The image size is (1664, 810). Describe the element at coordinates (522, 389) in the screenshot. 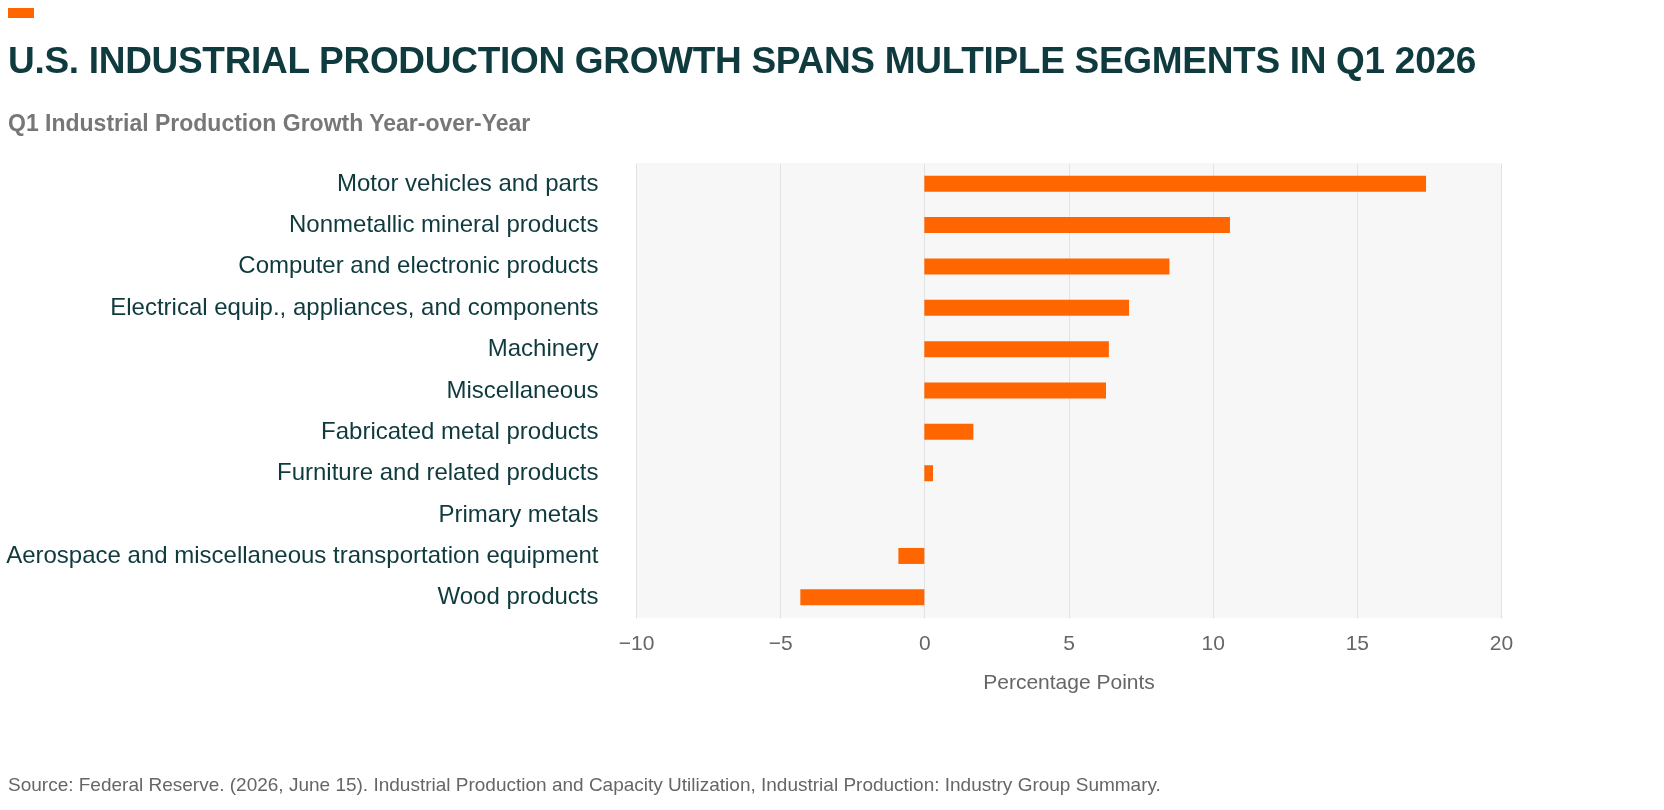

I see `y-tick-label: Miscellaneous` at that location.